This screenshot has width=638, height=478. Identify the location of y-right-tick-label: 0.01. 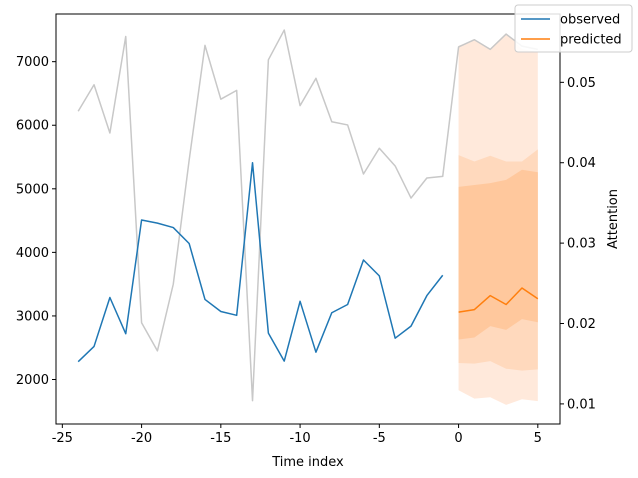
(581, 404).